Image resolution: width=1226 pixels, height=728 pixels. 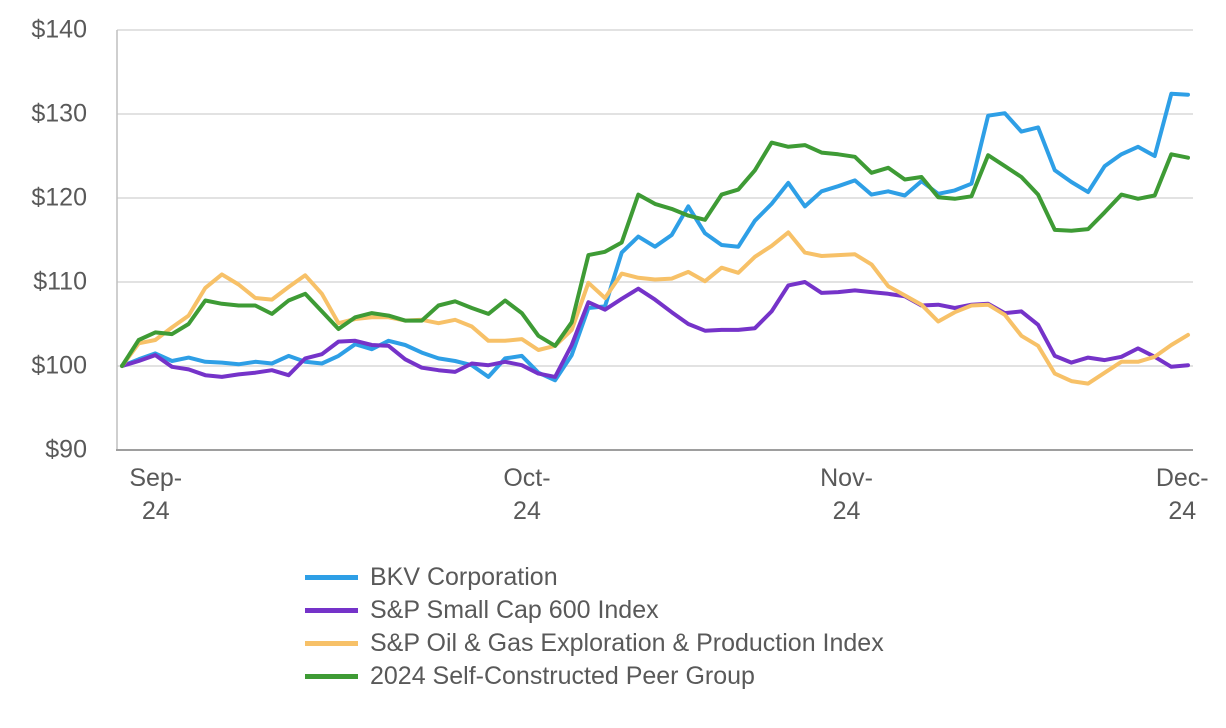 I want to click on y-tick-label: $130, so click(x=59, y=113).